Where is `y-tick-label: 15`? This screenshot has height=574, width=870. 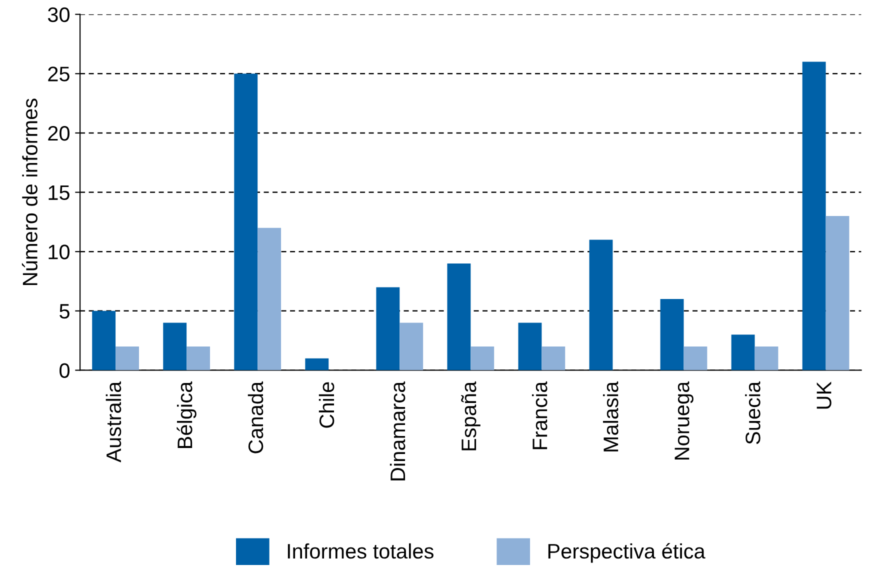
y-tick-label: 15 is located at coordinates (59, 193).